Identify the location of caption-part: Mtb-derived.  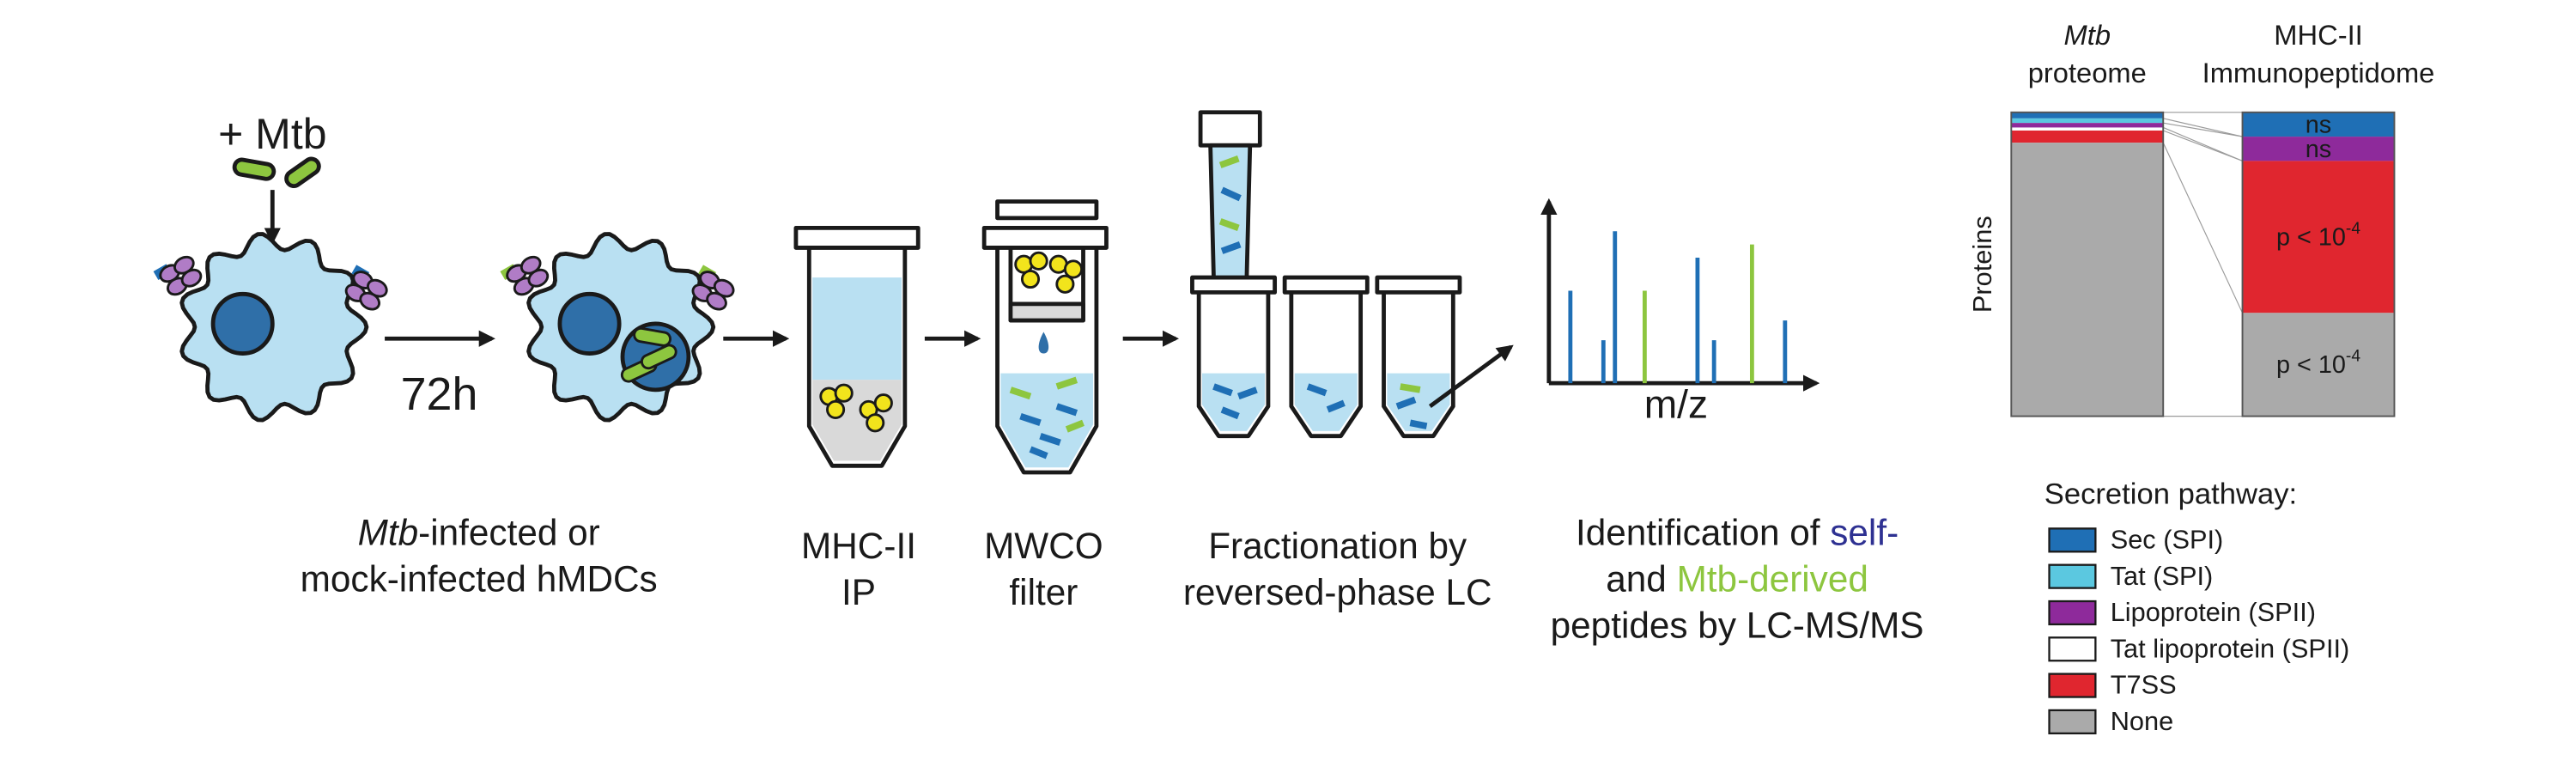
(1772, 578).